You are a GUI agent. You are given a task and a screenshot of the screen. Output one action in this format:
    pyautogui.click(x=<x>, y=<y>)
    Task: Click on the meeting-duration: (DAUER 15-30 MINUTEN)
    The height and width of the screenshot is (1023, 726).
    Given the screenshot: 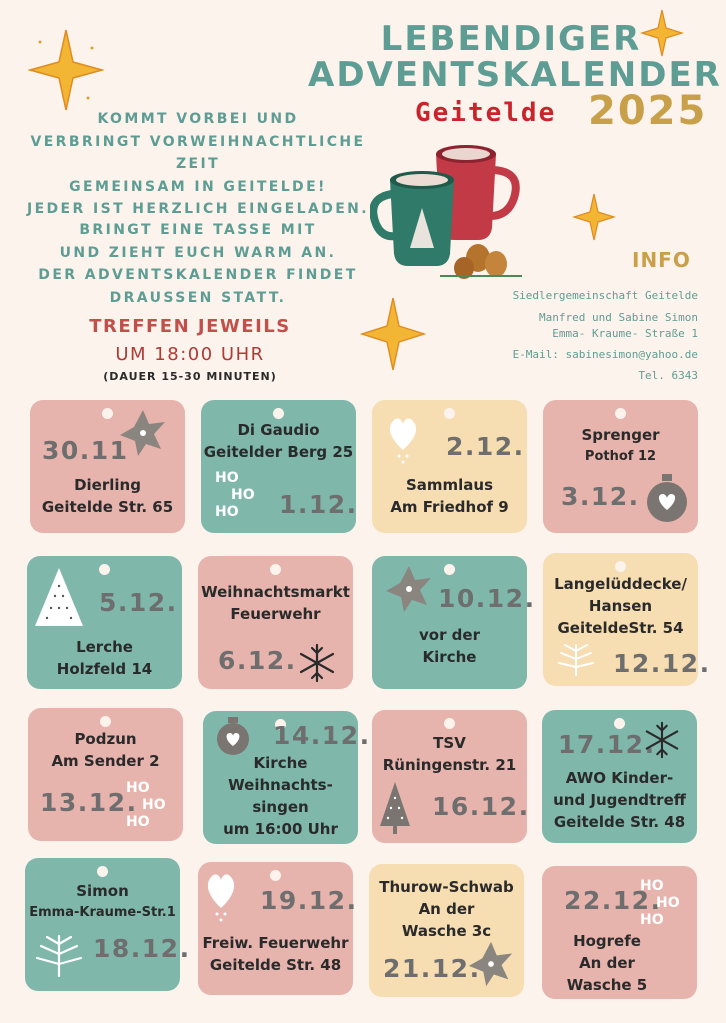 What is the action you would take?
    pyautogui.click(x=190, y=376)
    